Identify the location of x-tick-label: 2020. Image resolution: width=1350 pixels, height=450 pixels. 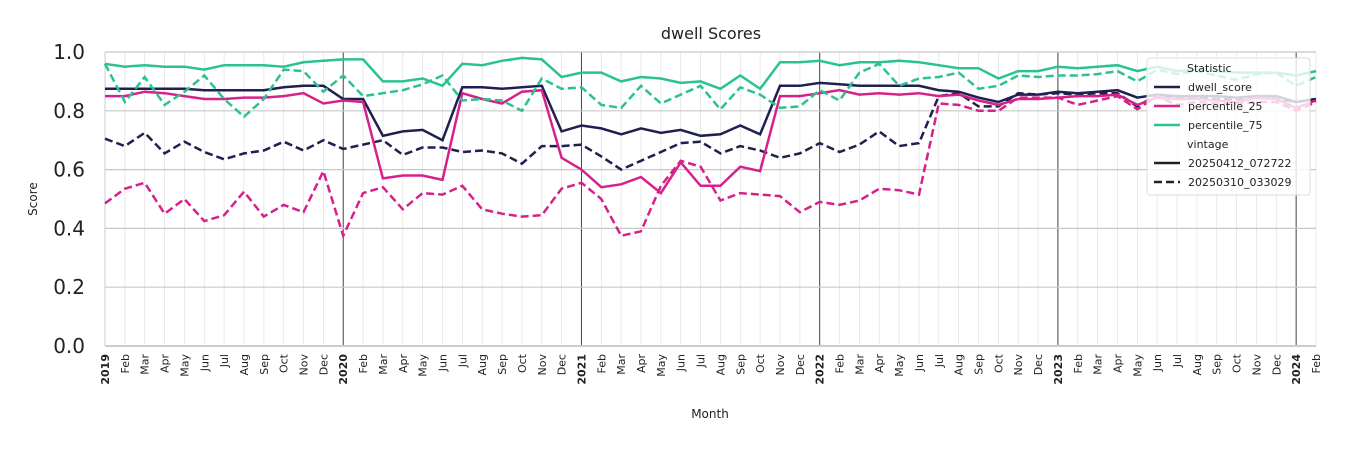
(343, 369).